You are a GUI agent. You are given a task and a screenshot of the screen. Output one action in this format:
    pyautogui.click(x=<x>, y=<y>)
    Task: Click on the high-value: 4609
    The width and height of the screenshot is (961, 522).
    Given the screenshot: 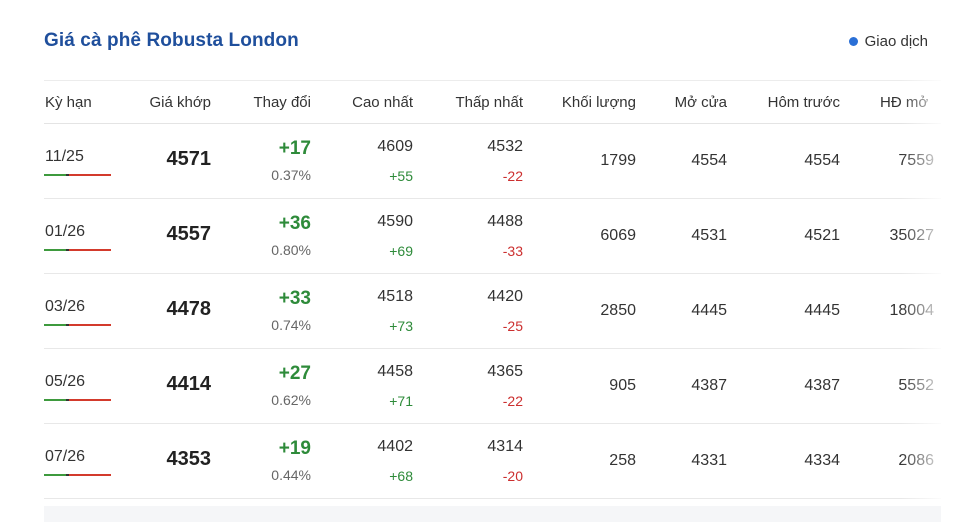 What is the action you would take?
    pyautogui.click(x=395, y=146)
    